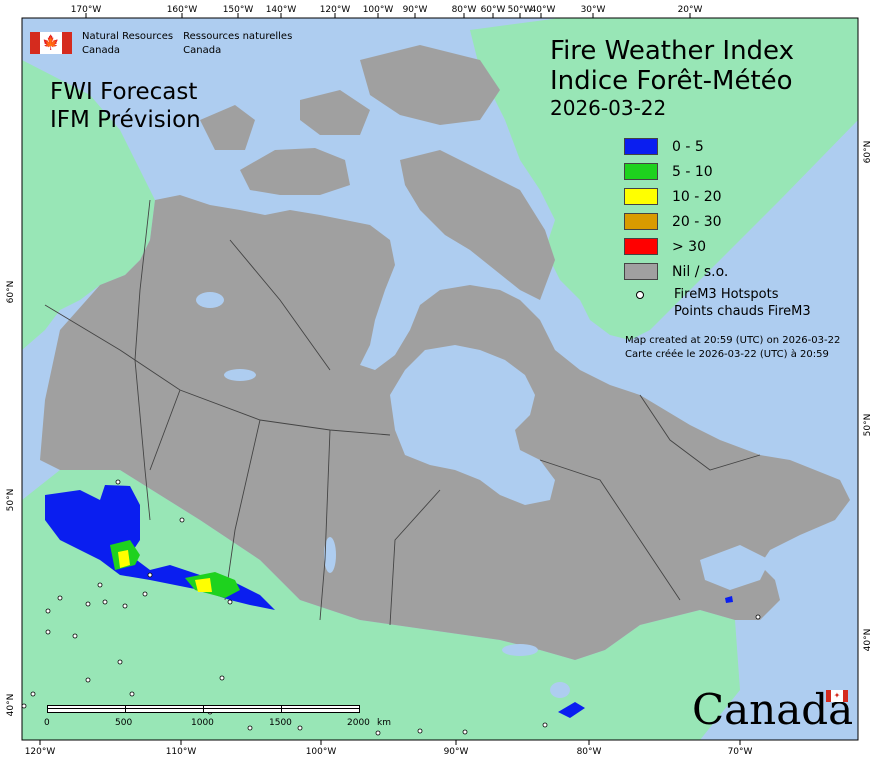 This screenshot has height=760, width=880. I want to click on hotspot-legend: FireM3 Hotspots Points chauds FireM3, so click(723, 303).